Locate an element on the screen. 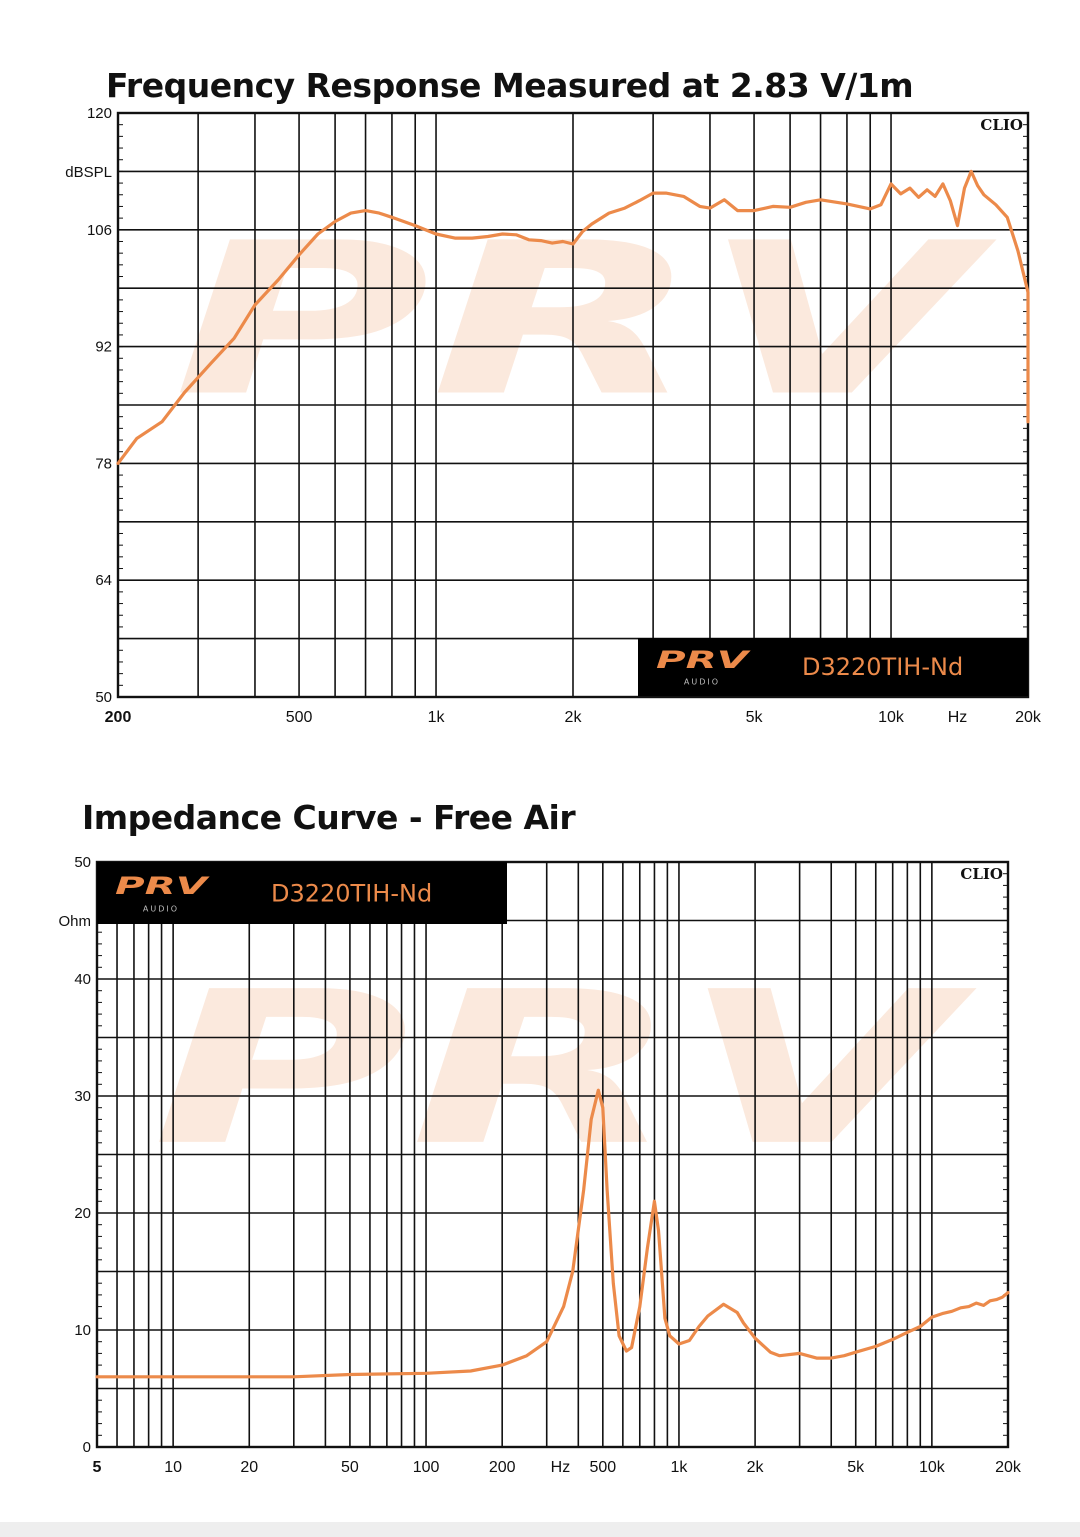 This screenshot has height=1537, width=1080. y-tick-label: 64 is located at coordinates (103, 580).